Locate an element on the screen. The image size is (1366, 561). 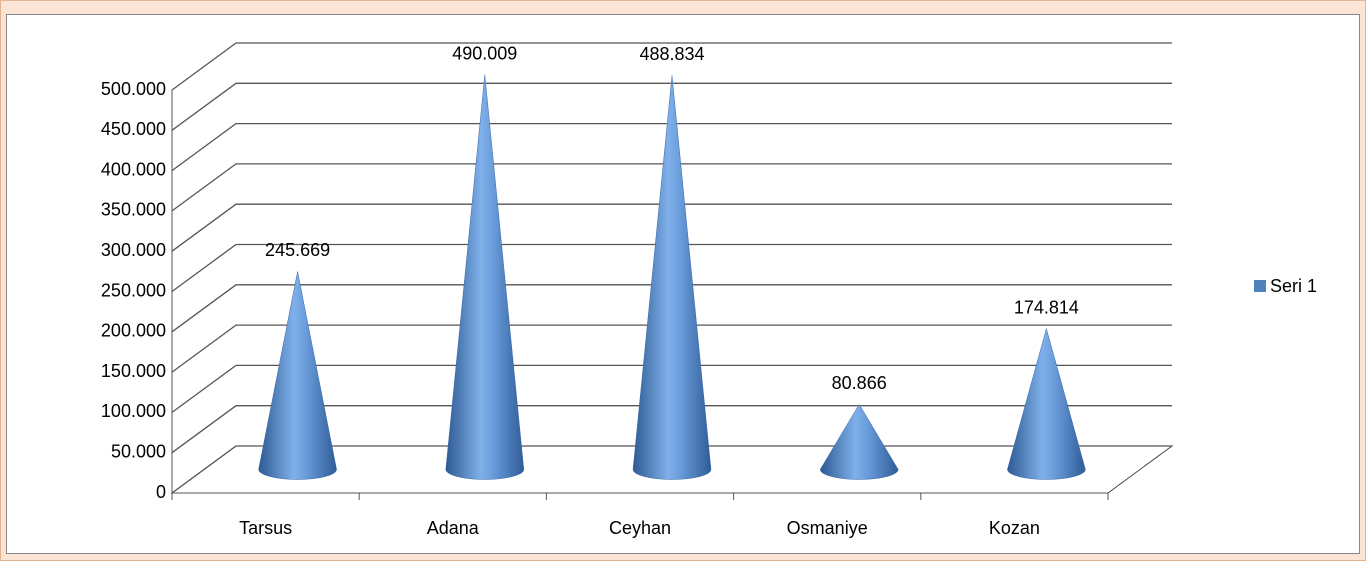
y-tick-label: 50.000 is located at coordinates (138, 451).